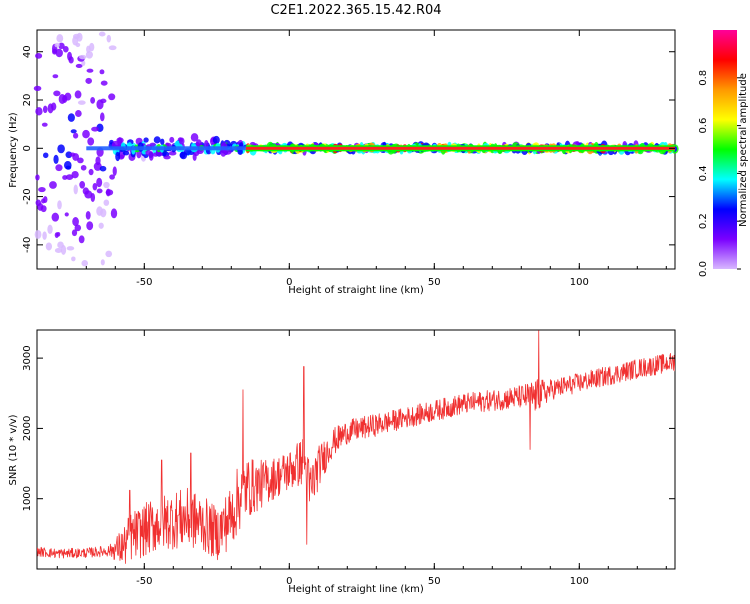 The height and width of the screenshot is (604, 750). Describe the element at coordinates (743, 150) in the screenshot. I see `colorbar-label: Normalized spectral amplitude` at that location.